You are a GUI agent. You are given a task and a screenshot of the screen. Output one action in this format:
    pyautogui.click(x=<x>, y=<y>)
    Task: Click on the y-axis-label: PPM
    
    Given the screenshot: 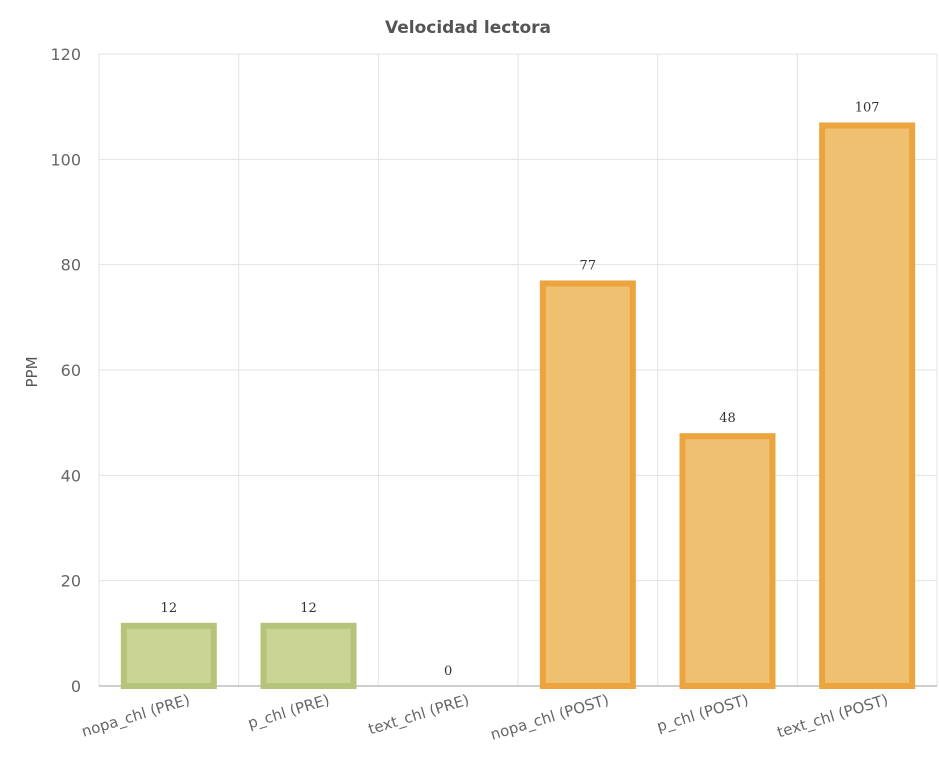 What is the action you would take?
    pyautogui.click(x=32, y=371)
    